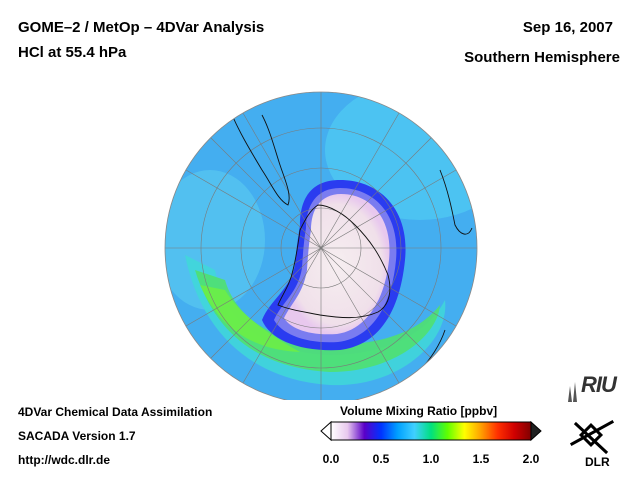  Describe the element at coordinates (567, 27) in the screenshot. I see `date-label: Sep 16, 2007` at that location.